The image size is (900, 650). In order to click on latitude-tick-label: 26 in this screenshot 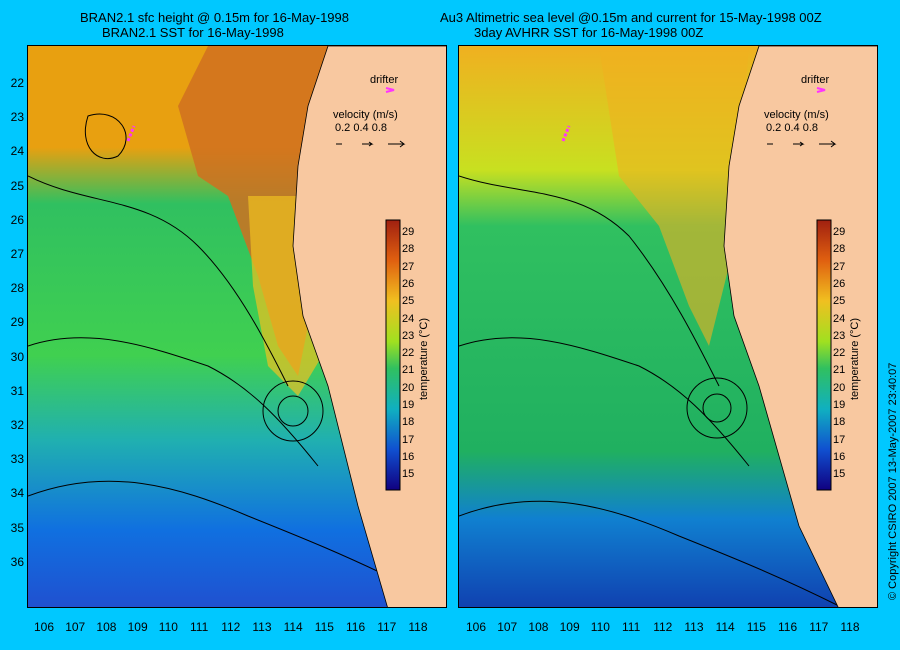, I will do `click(17, 219)`.